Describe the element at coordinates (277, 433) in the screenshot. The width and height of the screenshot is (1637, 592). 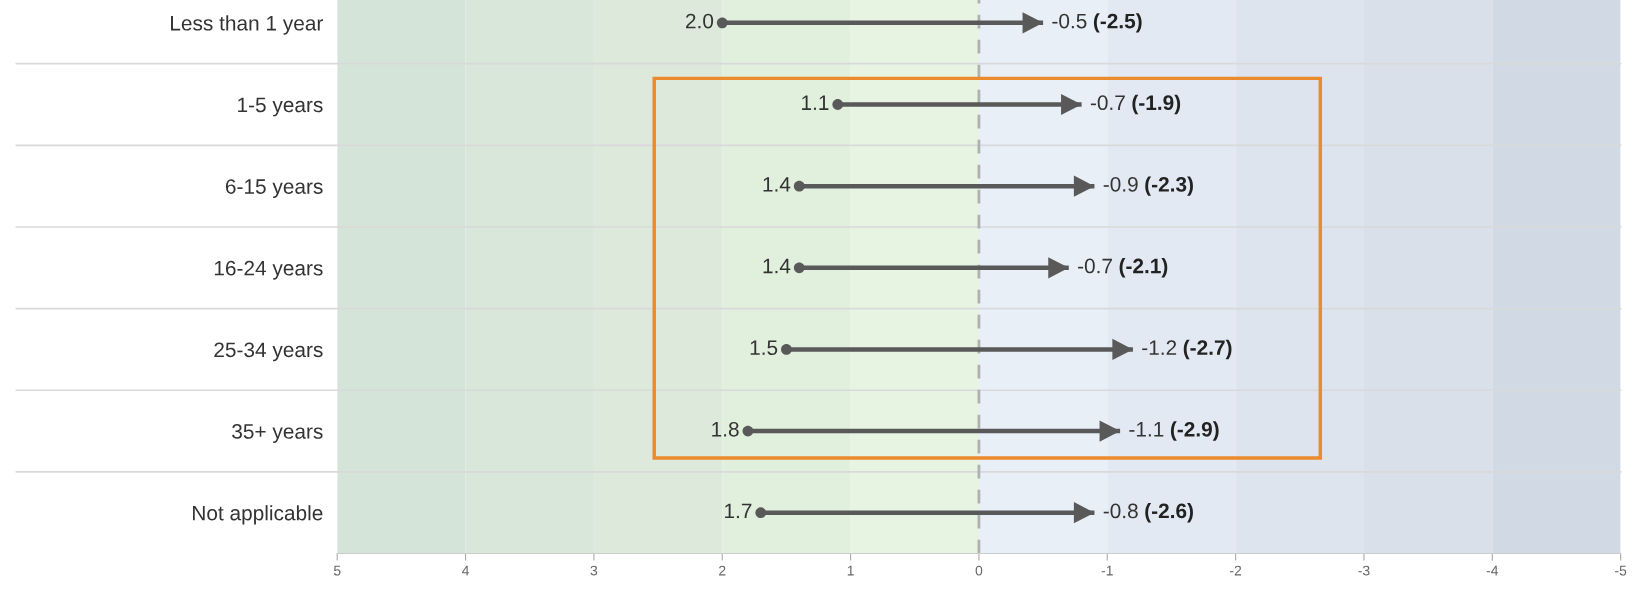
I see `y-tick-label: 35+ years` at that location.